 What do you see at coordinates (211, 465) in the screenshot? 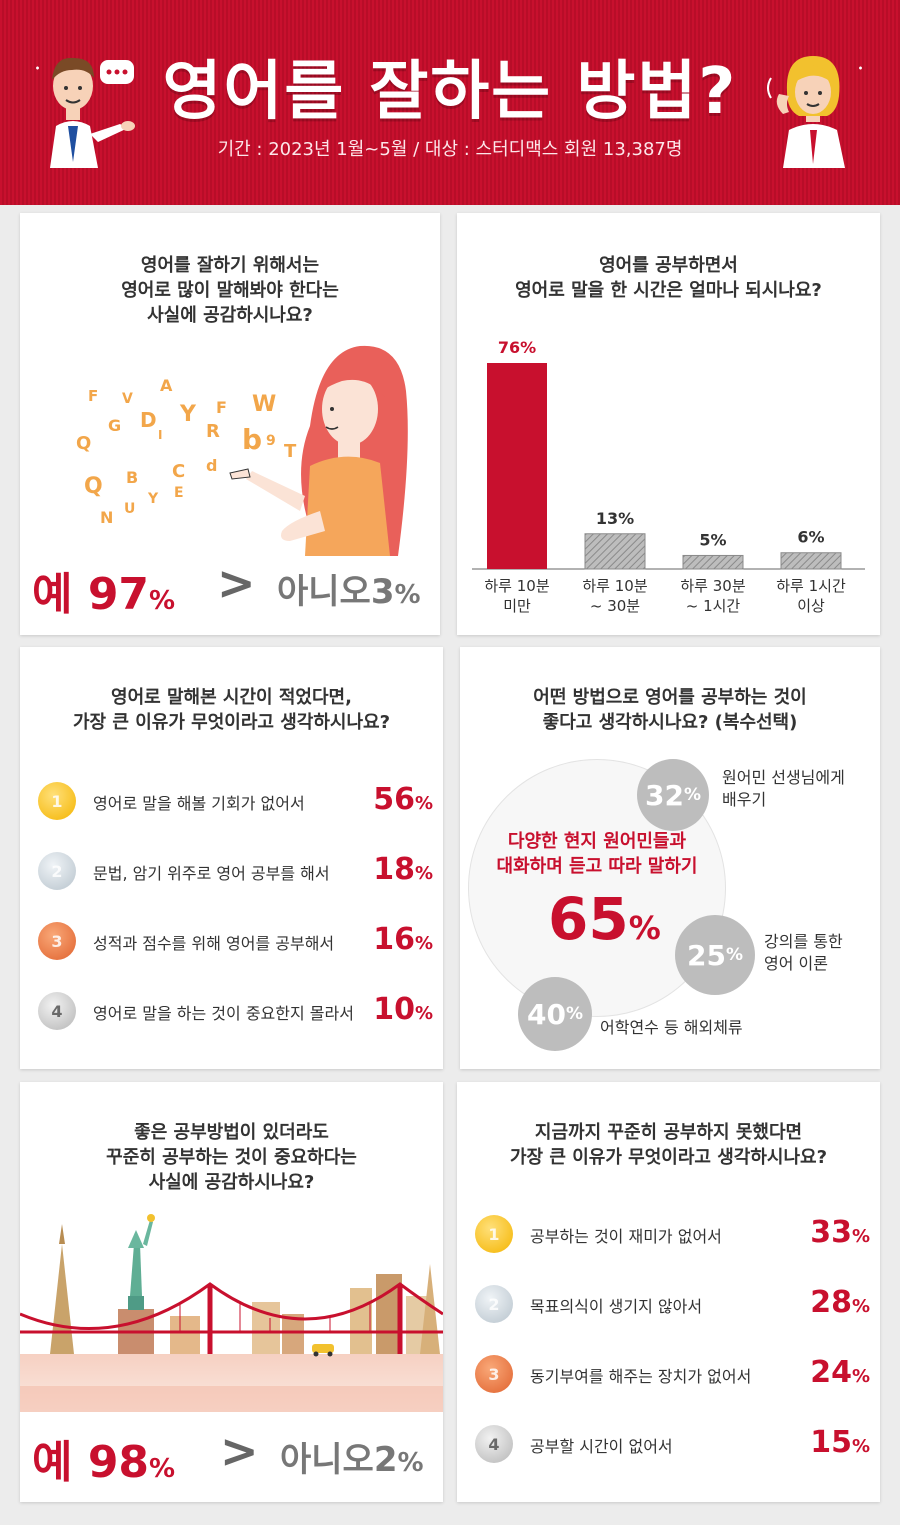
I see `floating-letter: d` at bounding box center [211, 465].